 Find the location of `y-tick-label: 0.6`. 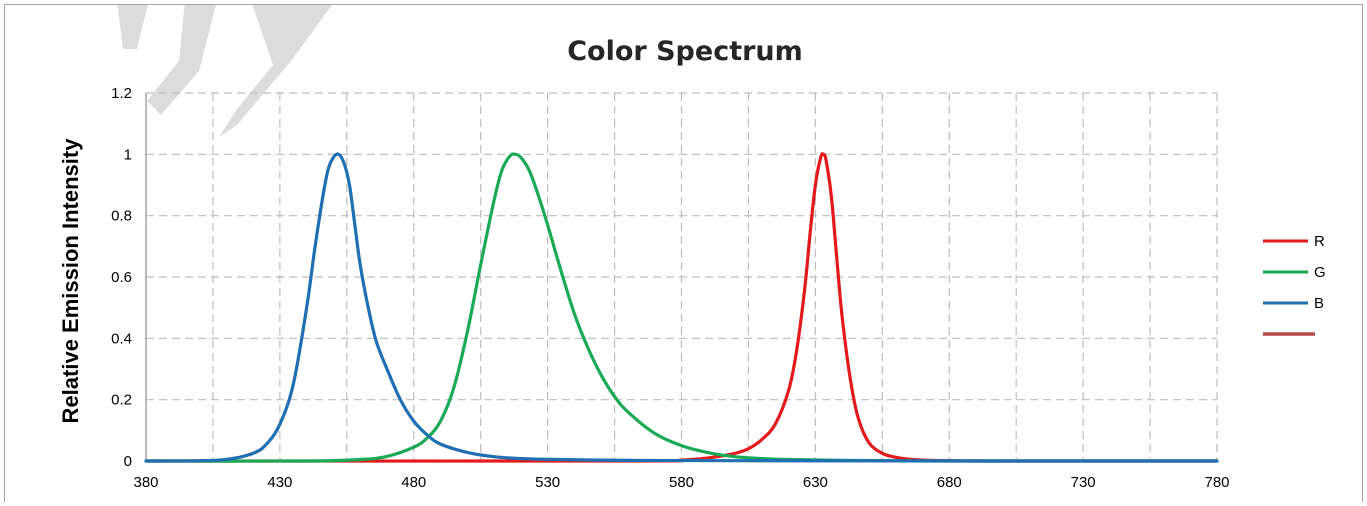

y-tick-label: 0.6 is located at coordinates (121, 277).